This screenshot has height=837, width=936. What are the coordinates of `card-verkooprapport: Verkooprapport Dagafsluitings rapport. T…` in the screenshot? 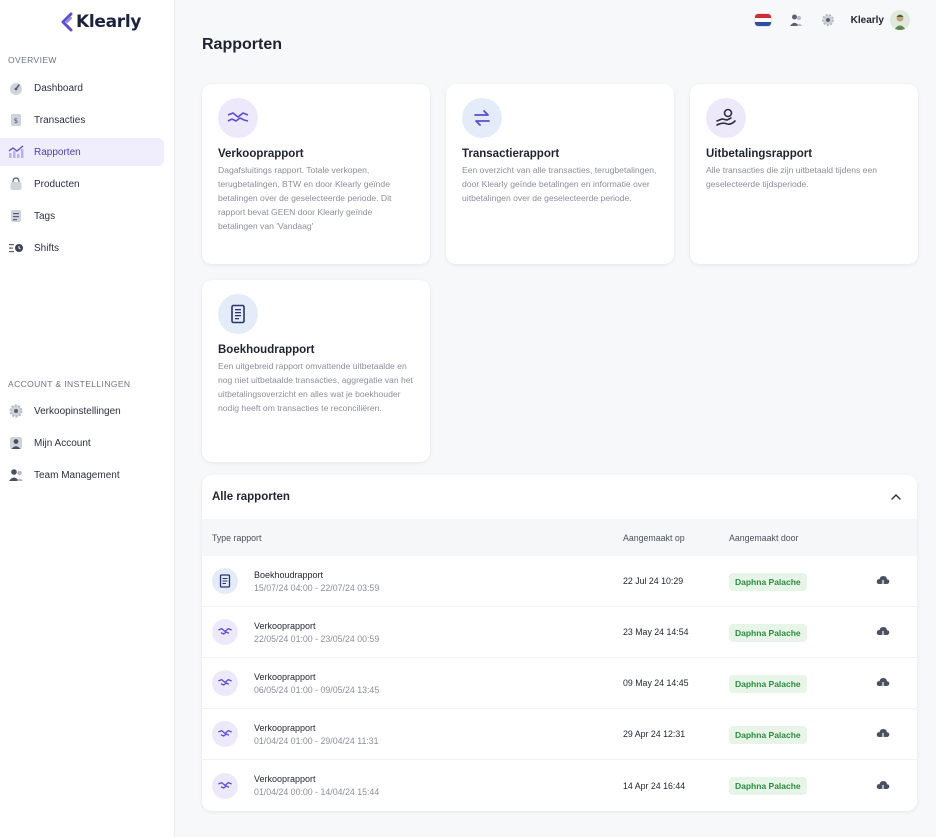 It's located at (316, 174).